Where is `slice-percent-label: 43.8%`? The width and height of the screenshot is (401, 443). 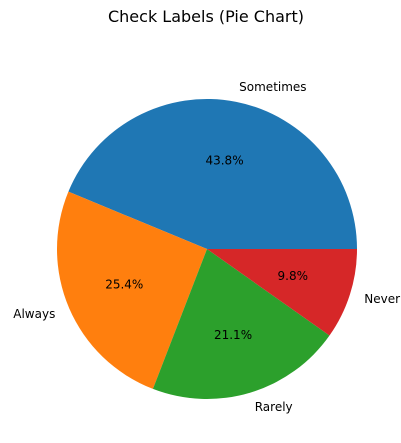 slice-percent-label: 43.8% is located at coordinates (224, 161).